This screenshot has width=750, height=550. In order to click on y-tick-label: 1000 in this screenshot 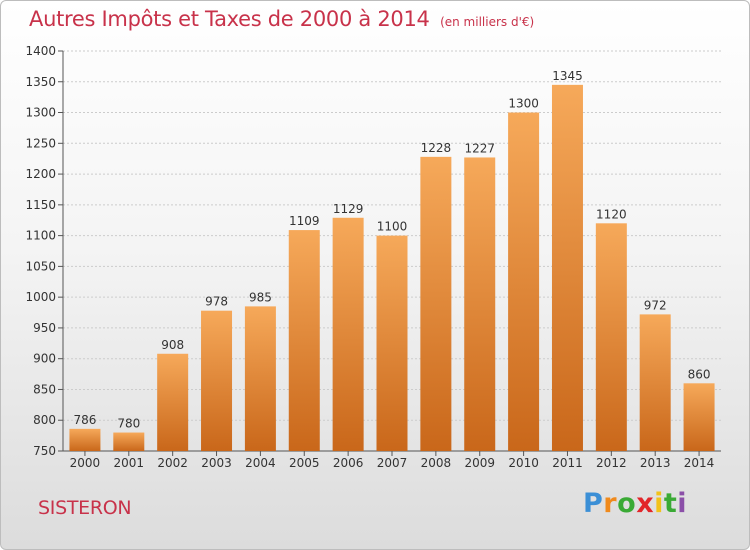, I will do `click(40, 297)`.